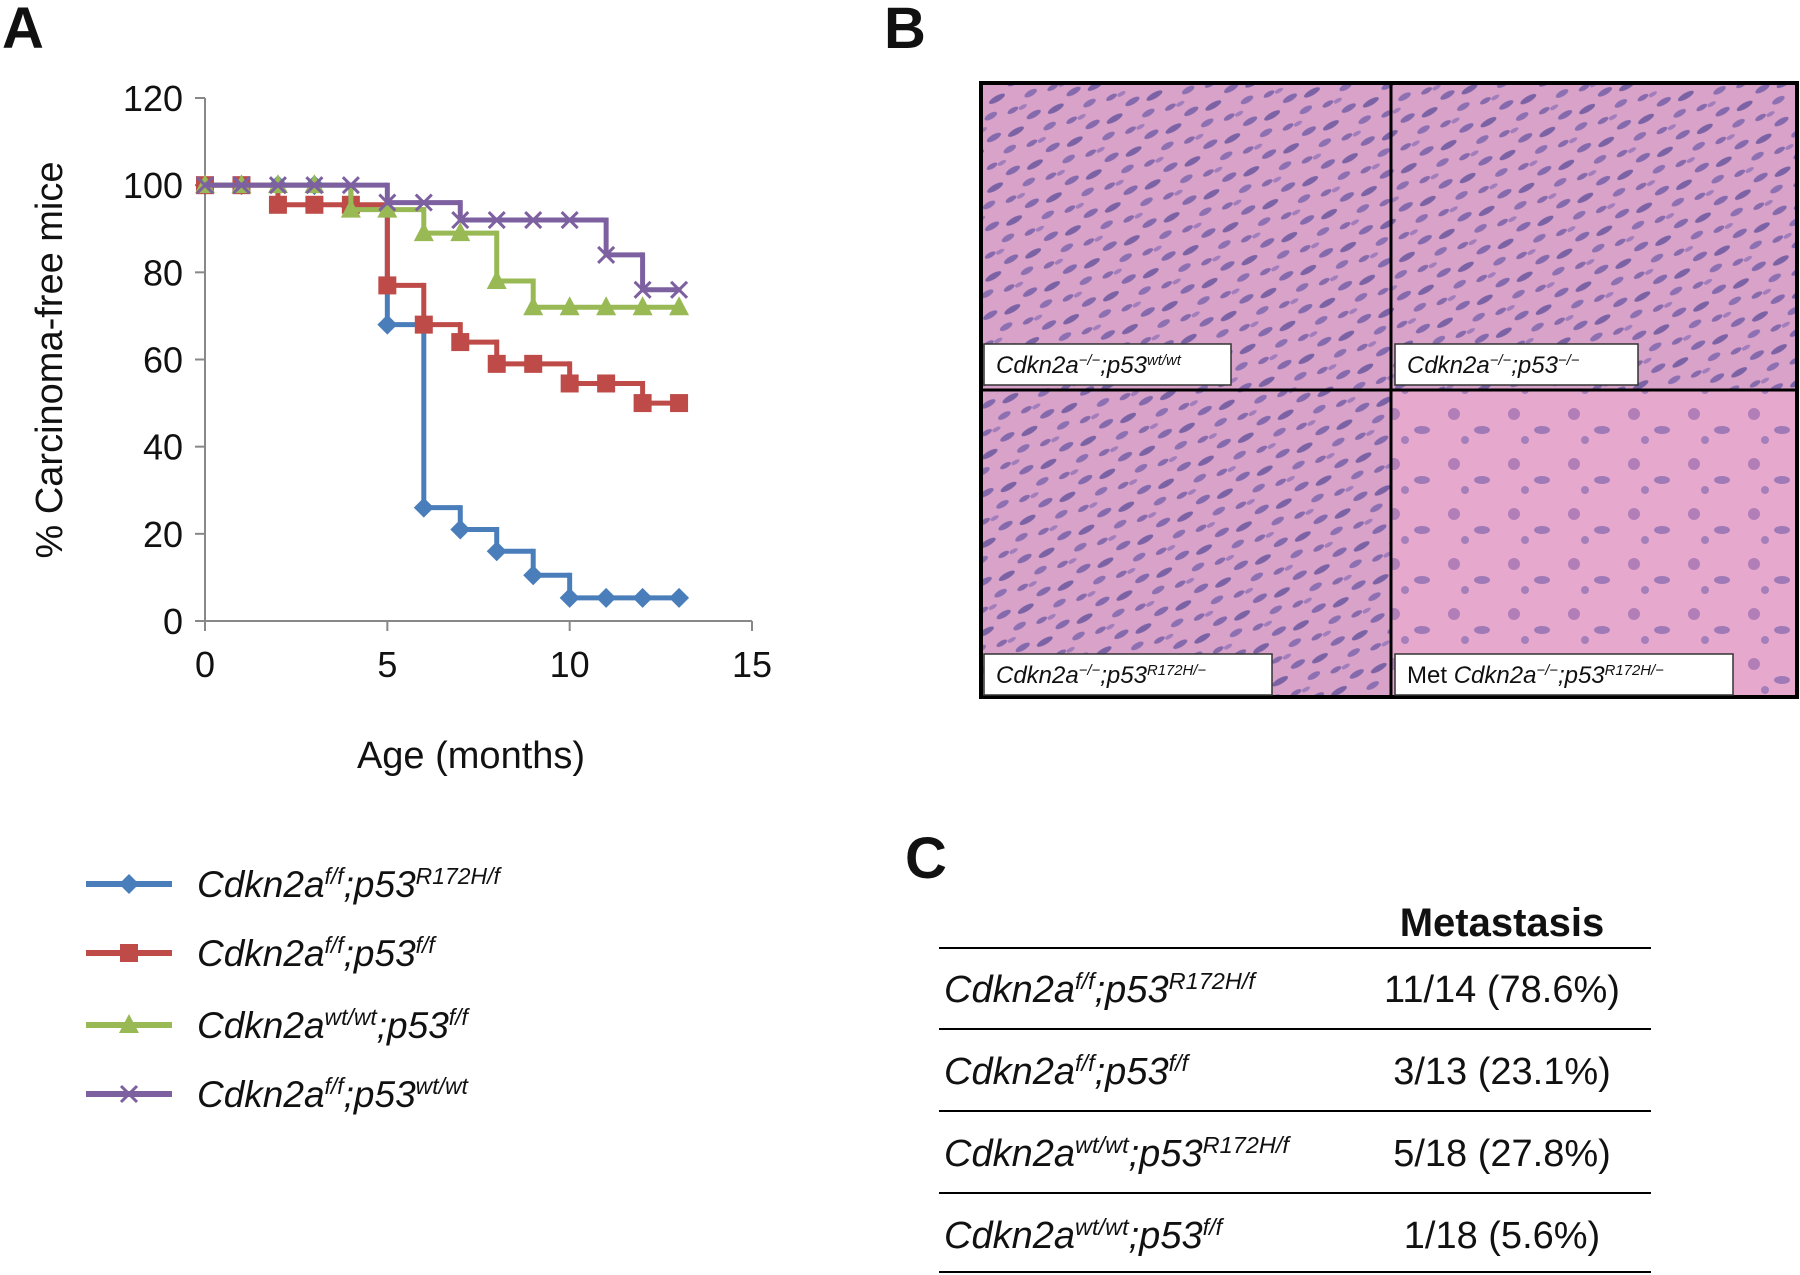 This screenshot has height=1275, width=1800. I want to click on x-tick-label: 0, so click(205, 664).